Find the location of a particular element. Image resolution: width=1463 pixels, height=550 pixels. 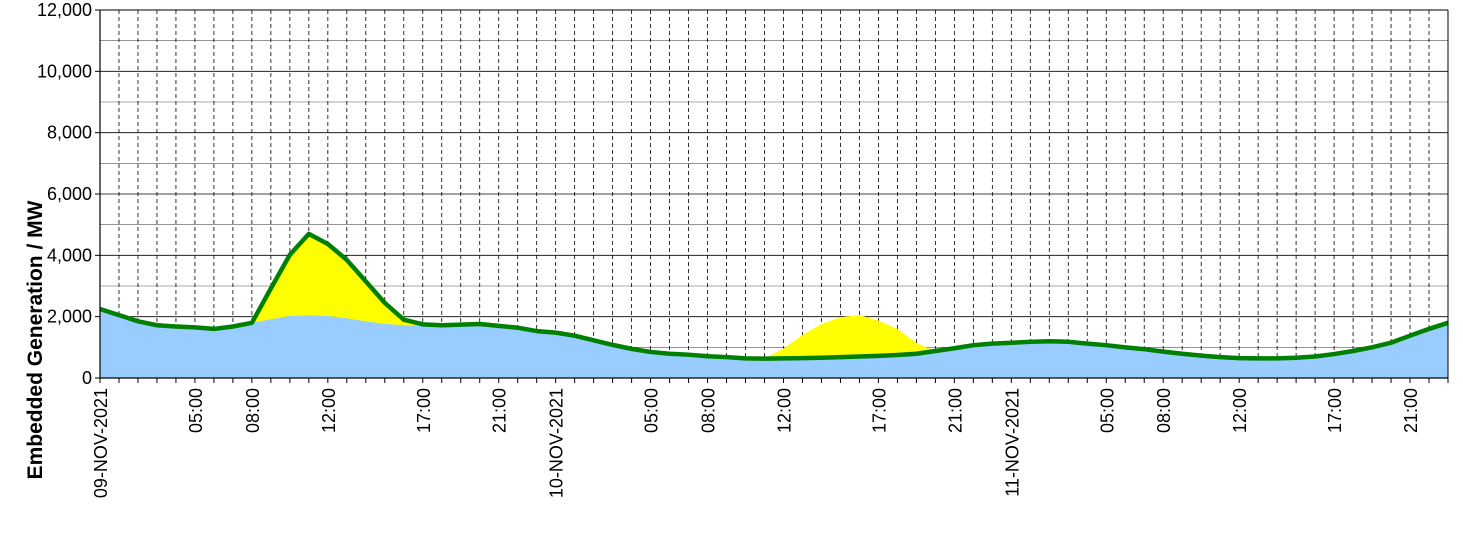

y-axis-title: Embedded Generation / MW is located at coordinates (35, 339).